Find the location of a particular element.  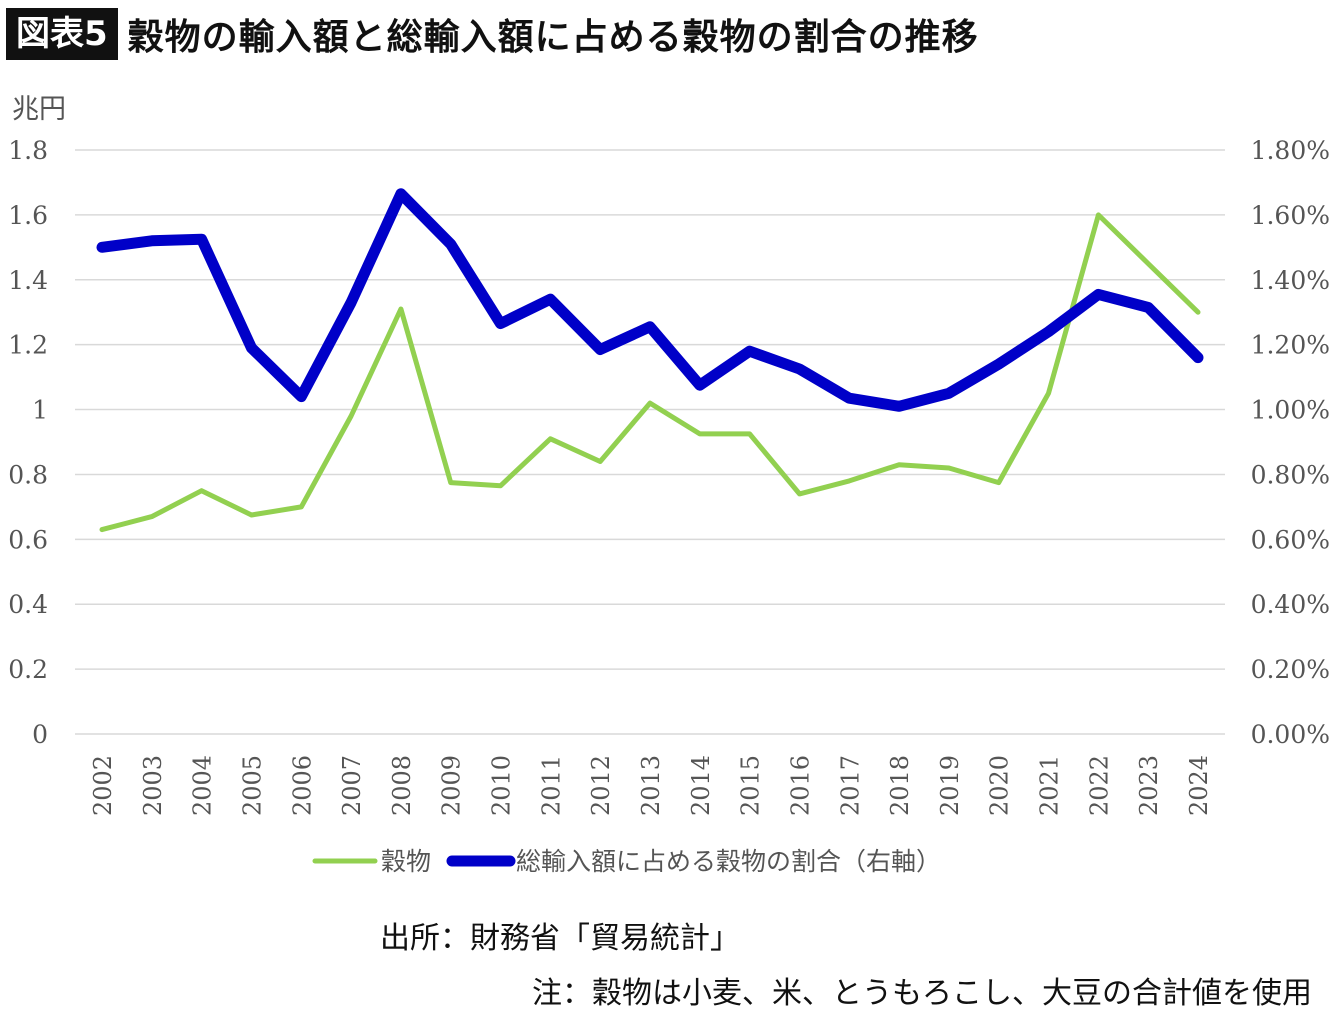

x-tick-label: 2010 is located at coordinates (502, 785).